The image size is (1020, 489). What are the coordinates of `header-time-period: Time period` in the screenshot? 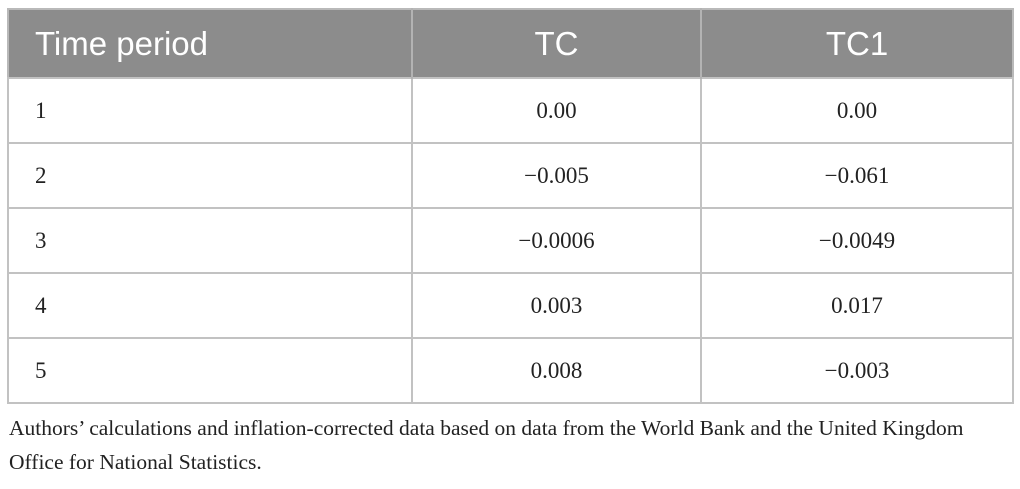 It's located at (210, 43).